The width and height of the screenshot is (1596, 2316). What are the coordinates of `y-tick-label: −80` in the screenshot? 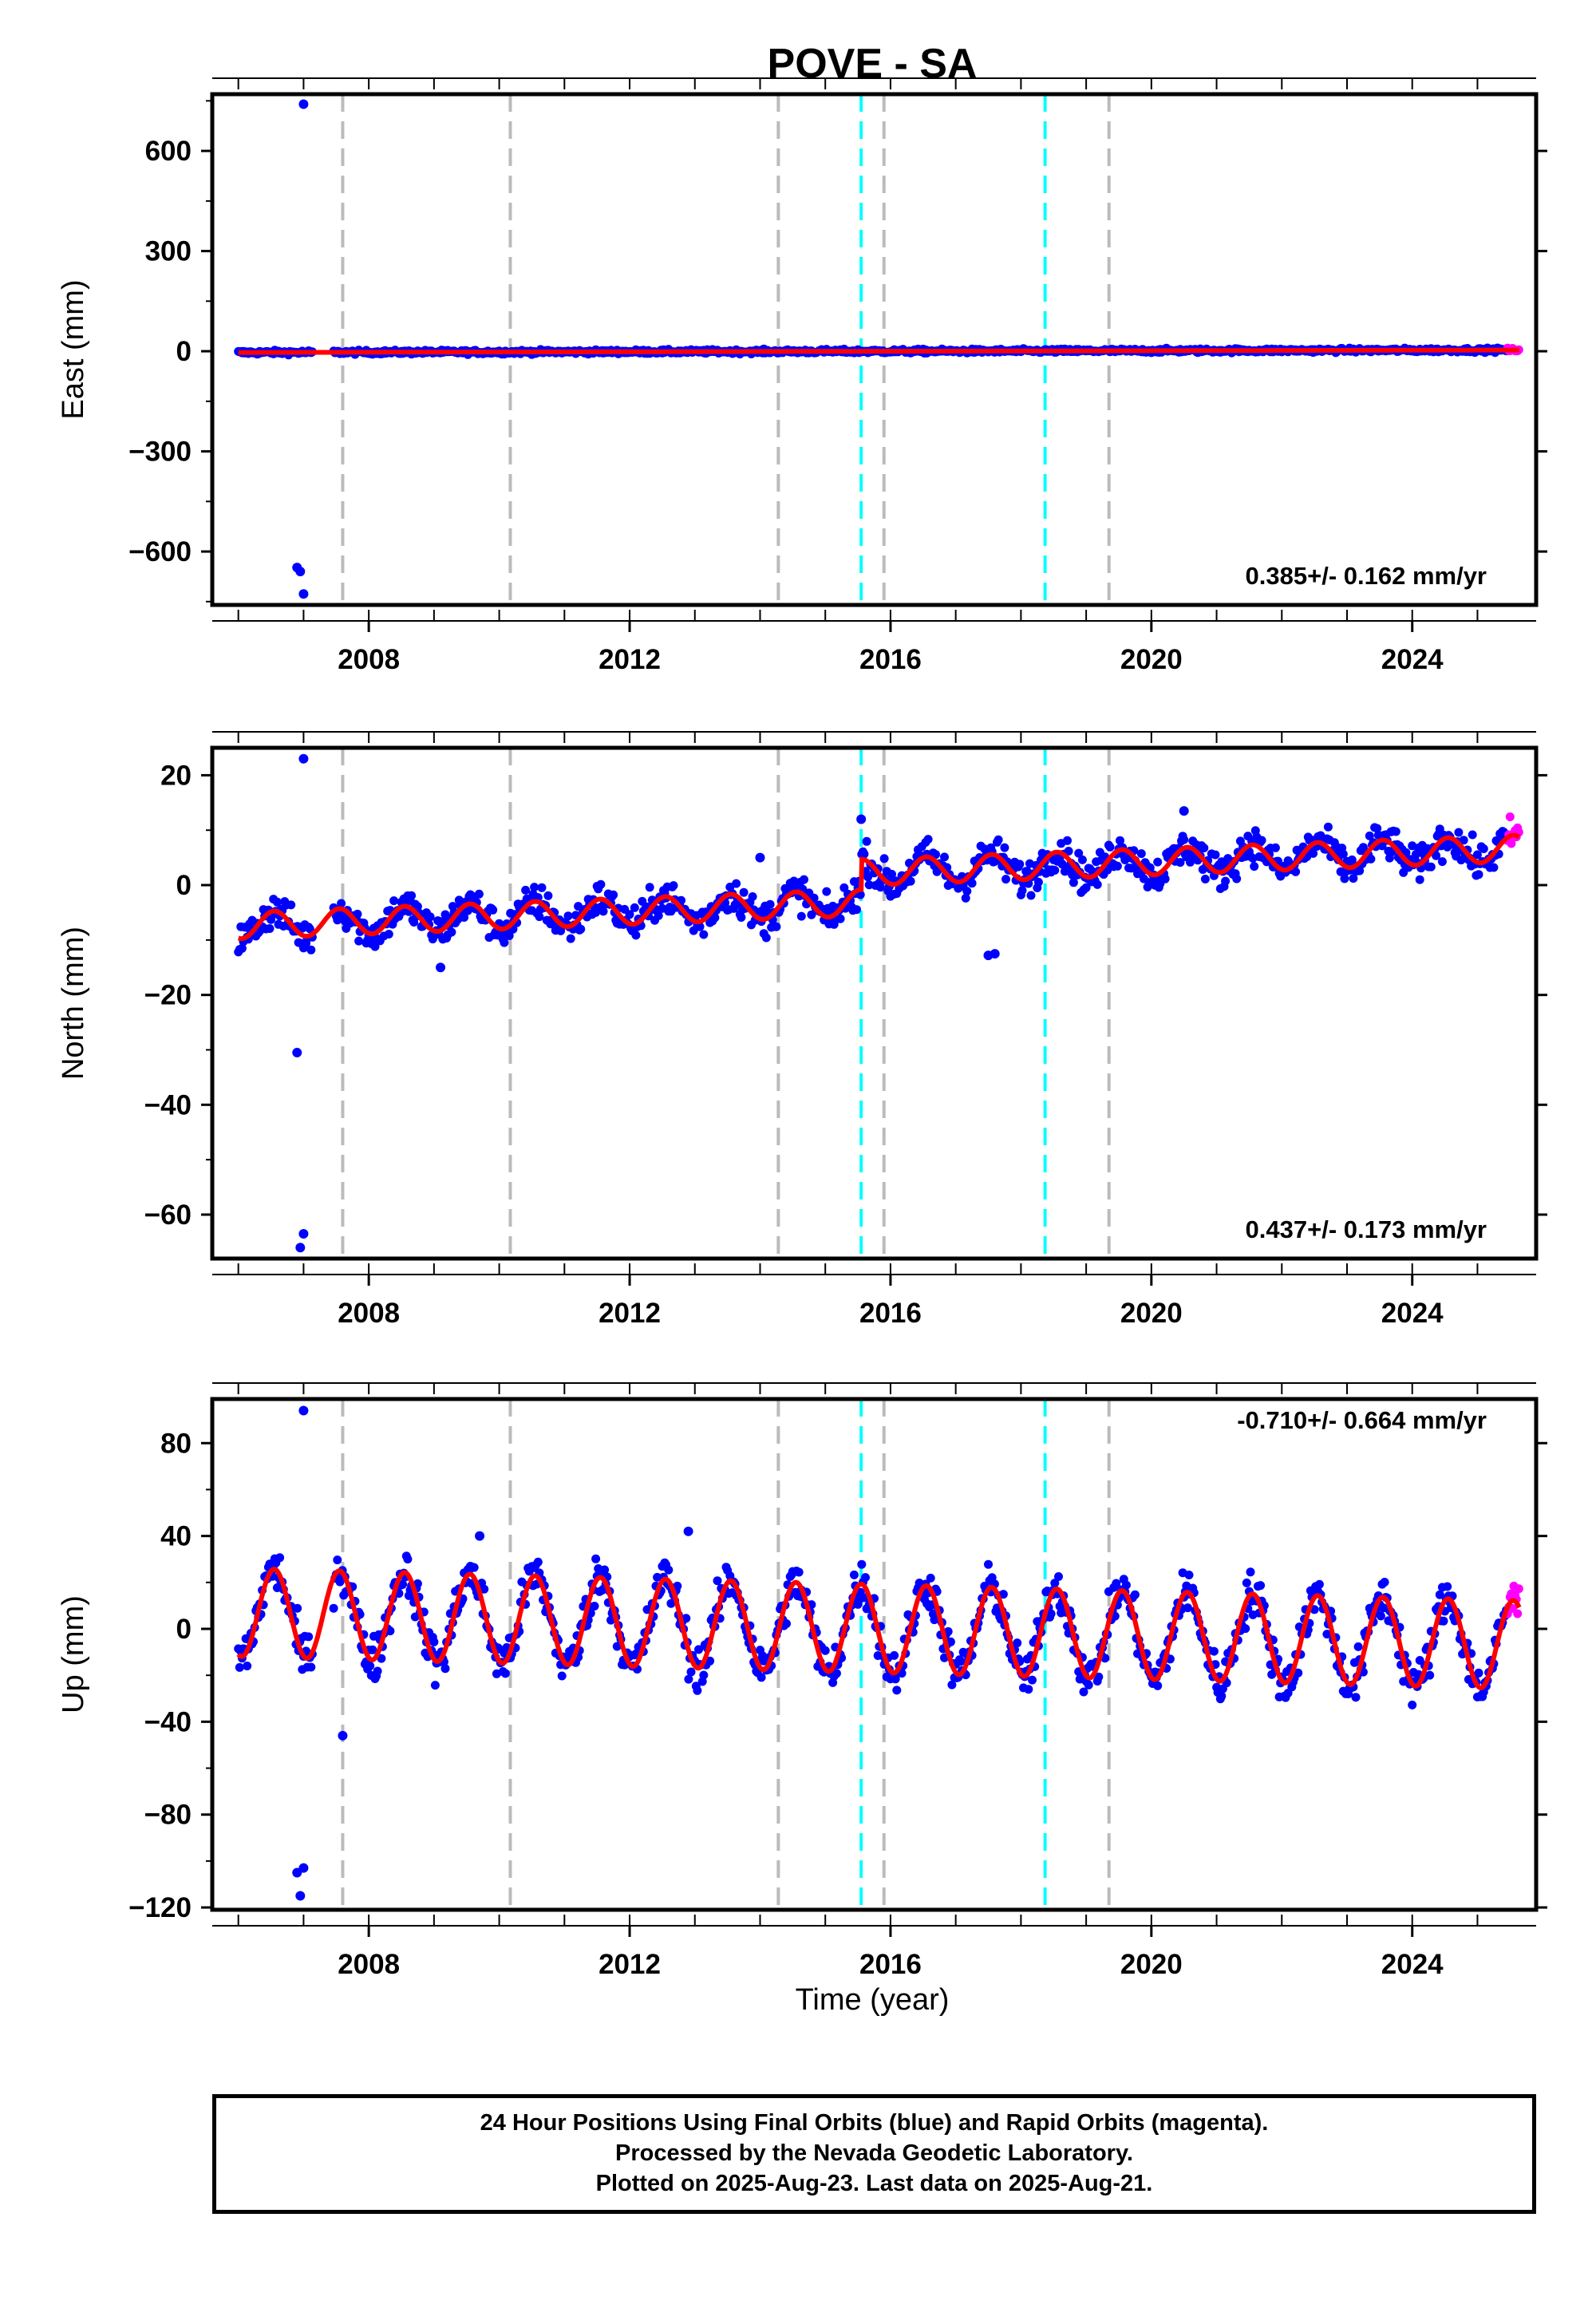 It's located at (168, 1815).